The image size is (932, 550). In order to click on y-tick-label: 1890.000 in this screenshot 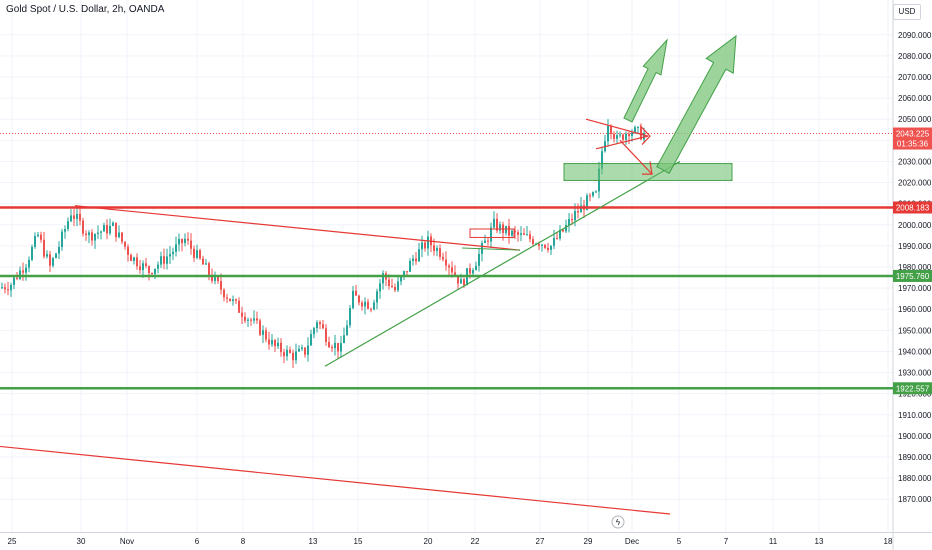, I will do `click(915, 457)`.